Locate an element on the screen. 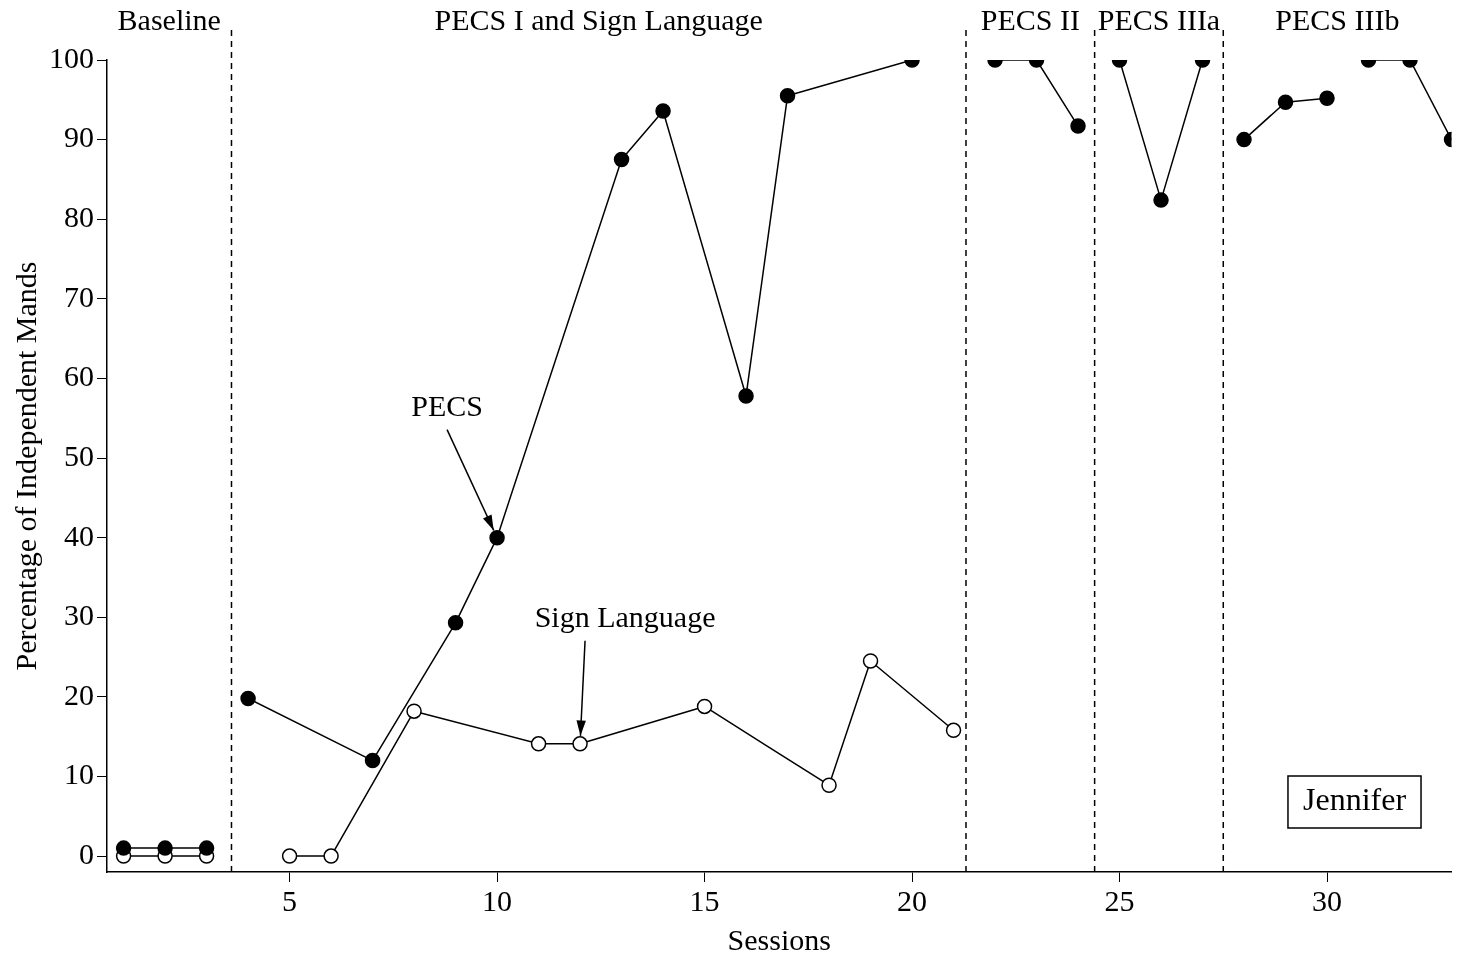  x-tick-label: 15 is located at coordinates (704, 900).